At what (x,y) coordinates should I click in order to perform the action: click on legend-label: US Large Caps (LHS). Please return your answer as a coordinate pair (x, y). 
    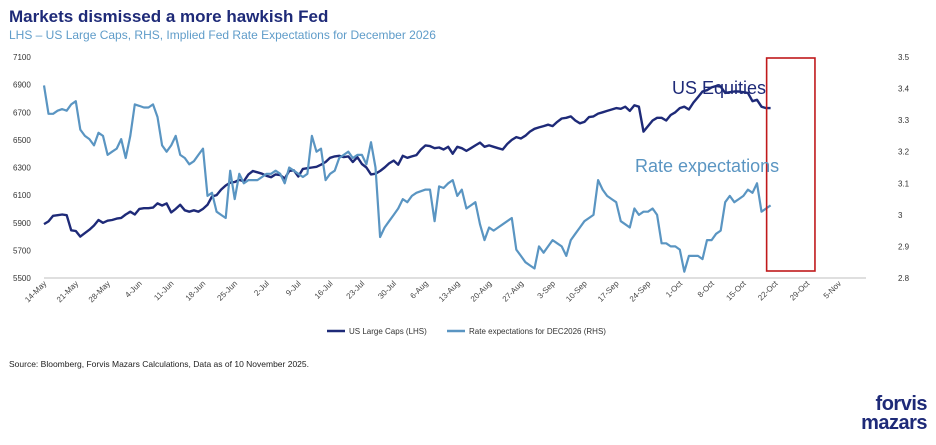
    Looking at the image, I should click on (388, 331).